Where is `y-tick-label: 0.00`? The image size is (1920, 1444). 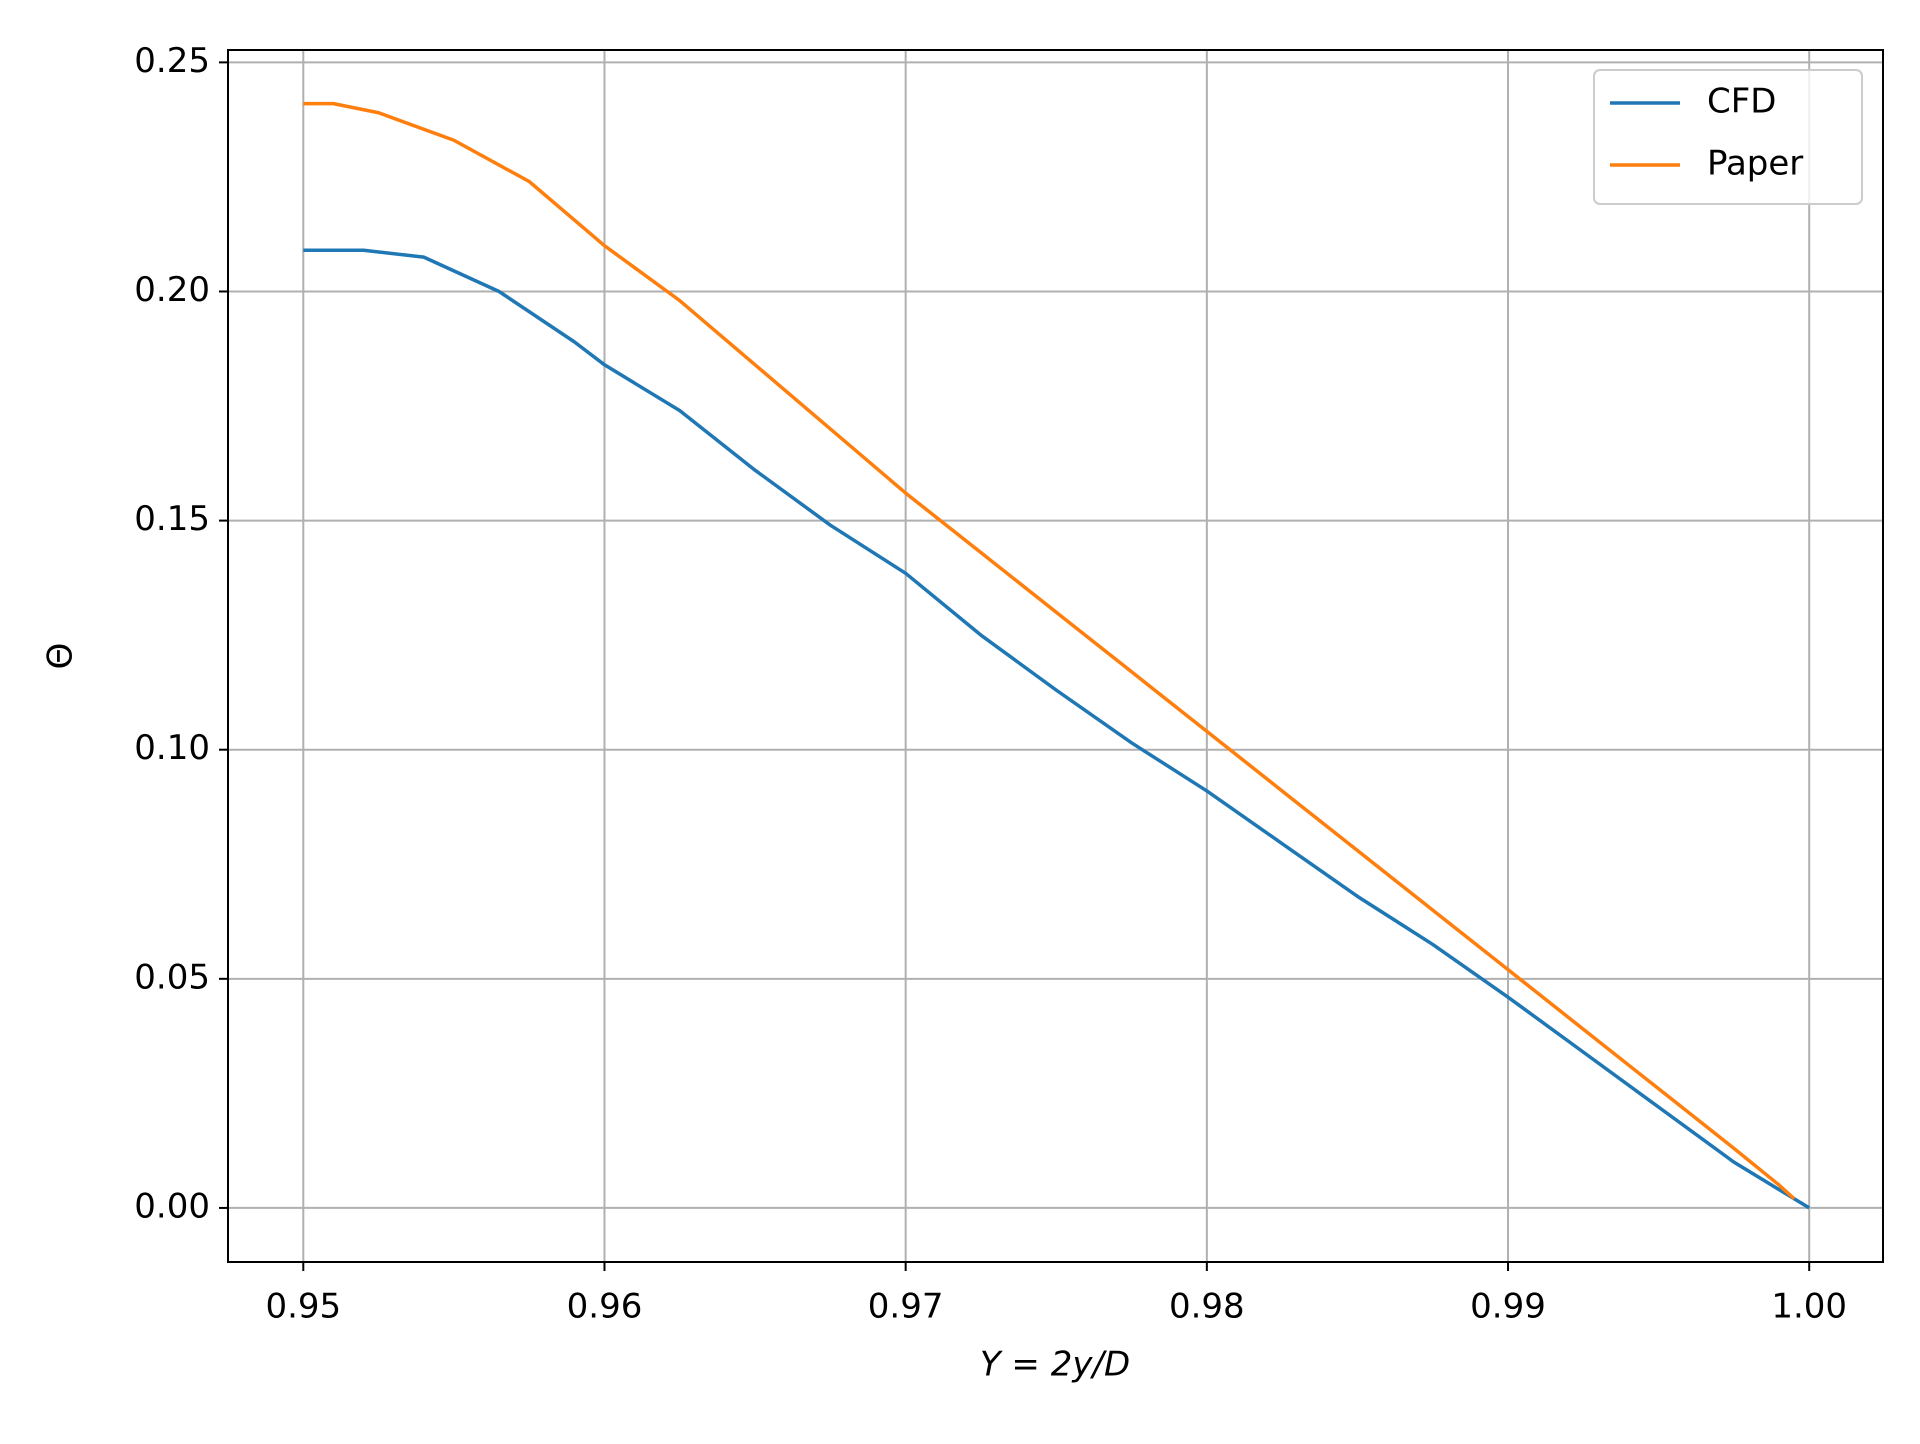
y-tick-label: 0.00 is located at coordinates (172, 1206).